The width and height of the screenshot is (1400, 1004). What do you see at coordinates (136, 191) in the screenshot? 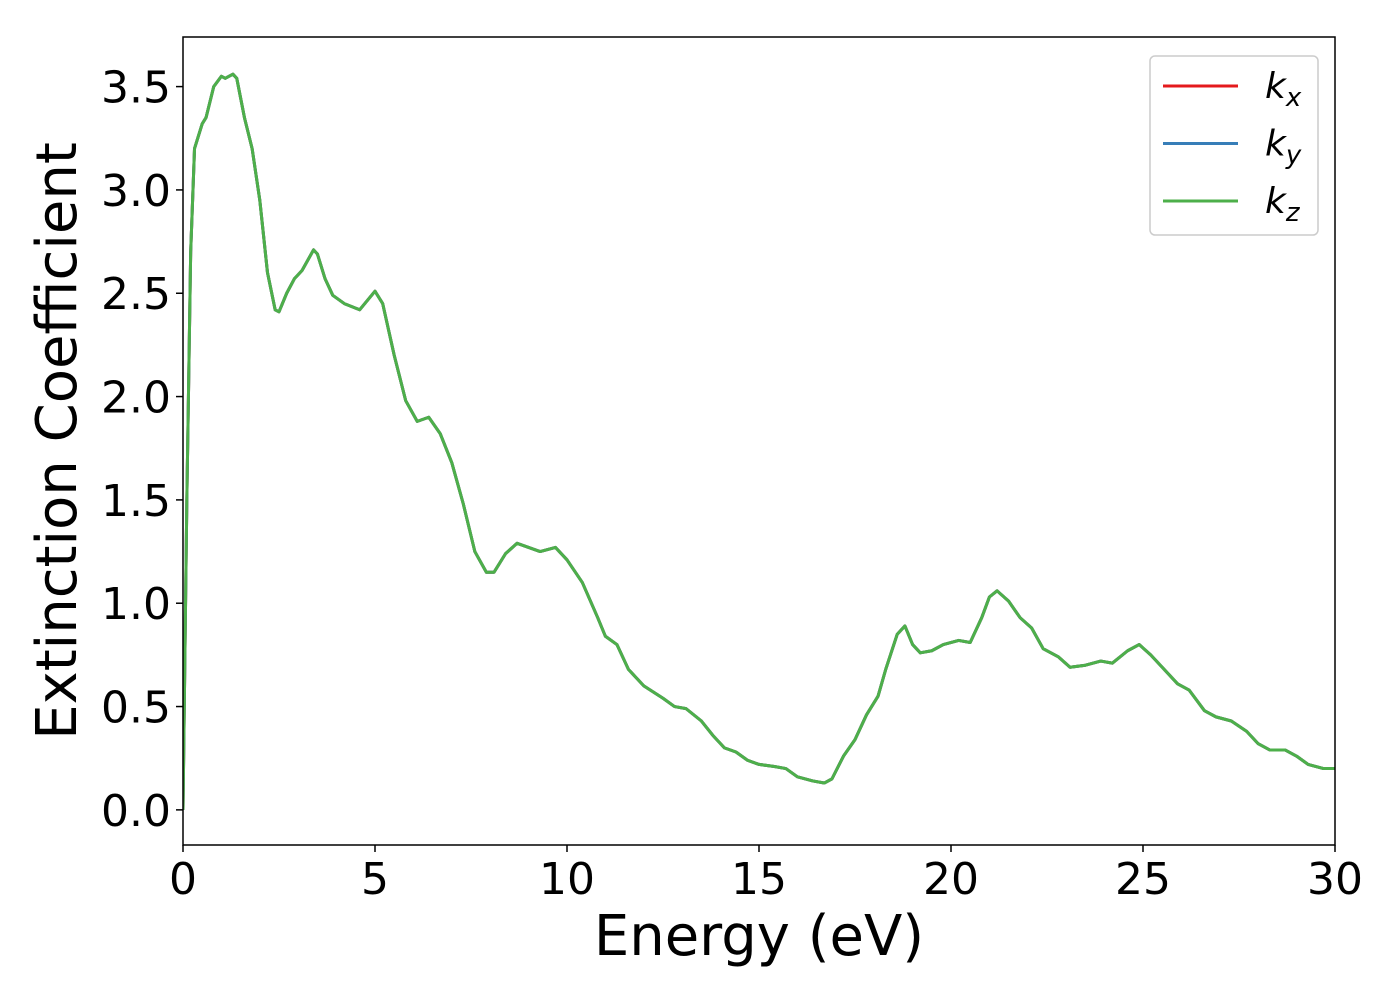
I see `y-tick-label: 3.0` at bounding box center [136, 191].